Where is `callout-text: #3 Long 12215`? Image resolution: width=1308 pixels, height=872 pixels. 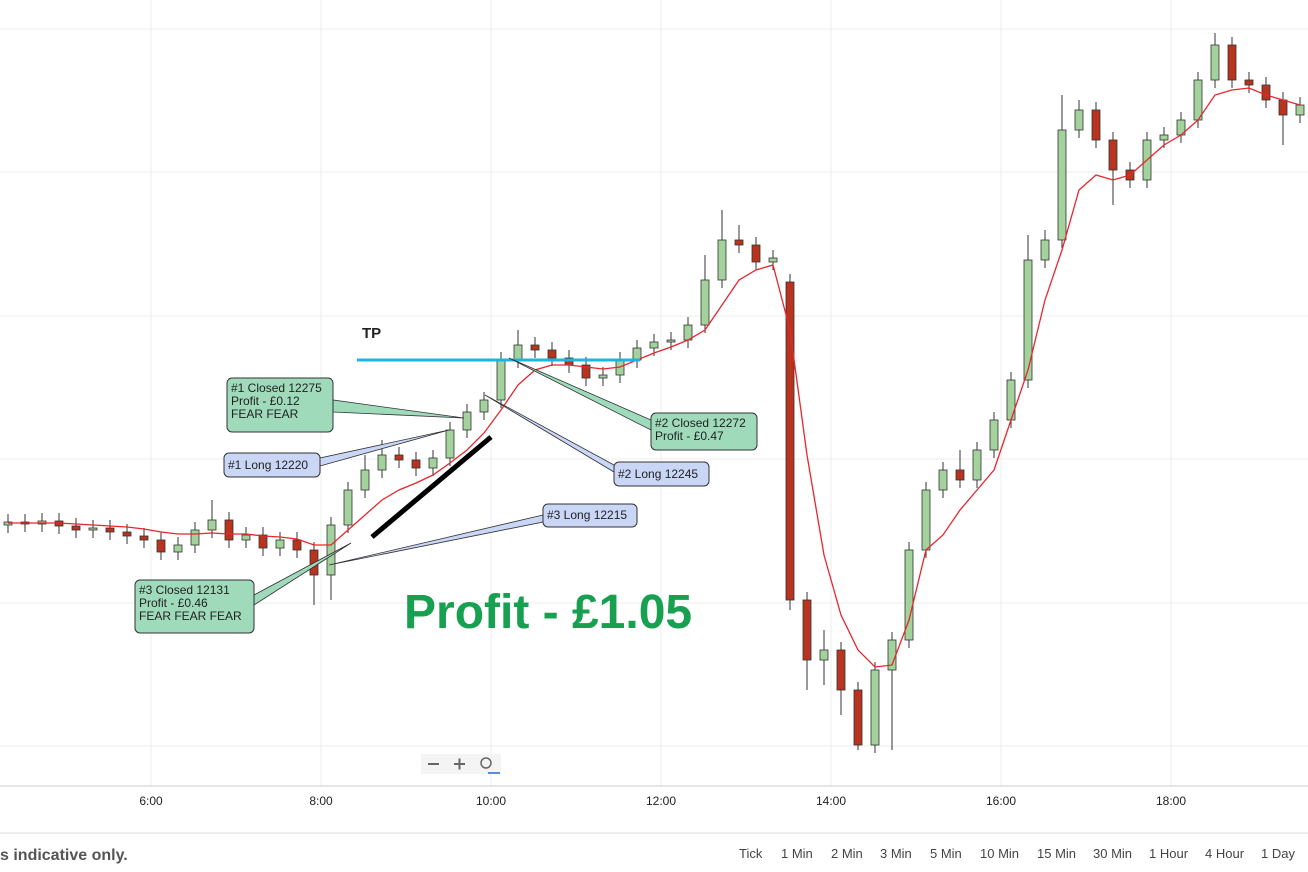 callout-text: #3 Long 12215 is located at coordinates (587, 515).